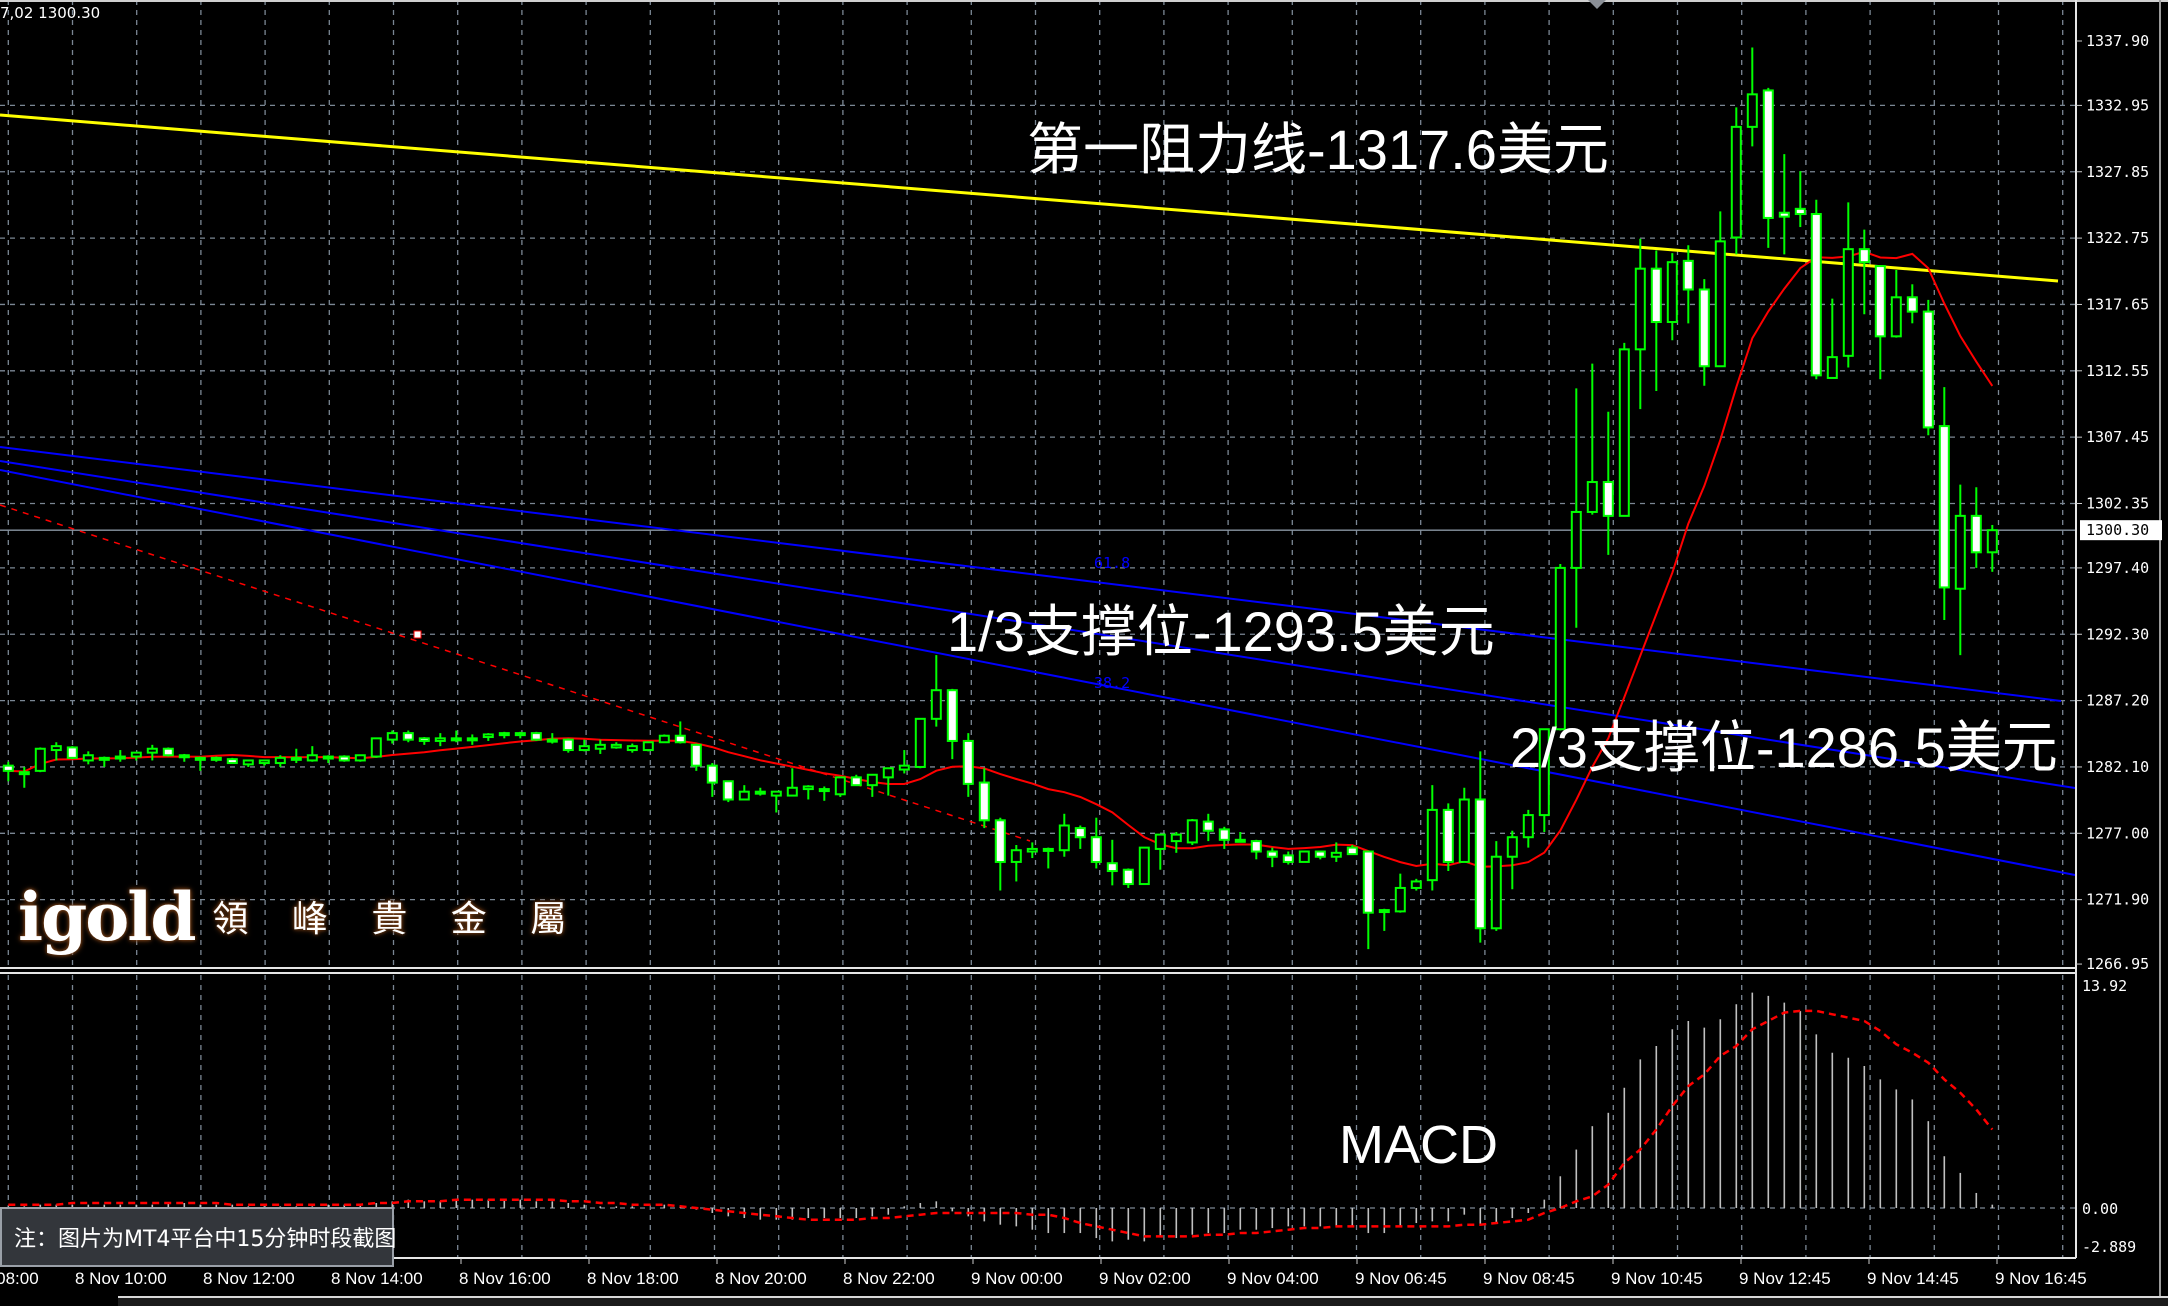  Describe the element at coordinates (2117, 238) in the screenshot. I see `price-tick-label: 1322.75` at that location.